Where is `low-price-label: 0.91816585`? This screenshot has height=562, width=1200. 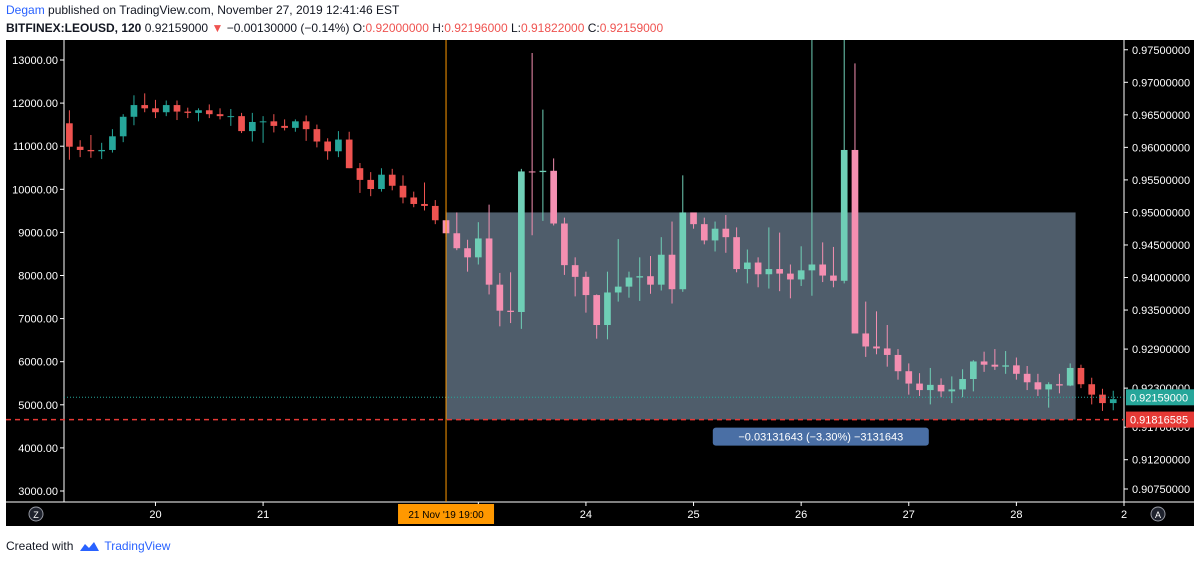
low-price-label: 0.91816585 is located at coordinates (1159, 421).